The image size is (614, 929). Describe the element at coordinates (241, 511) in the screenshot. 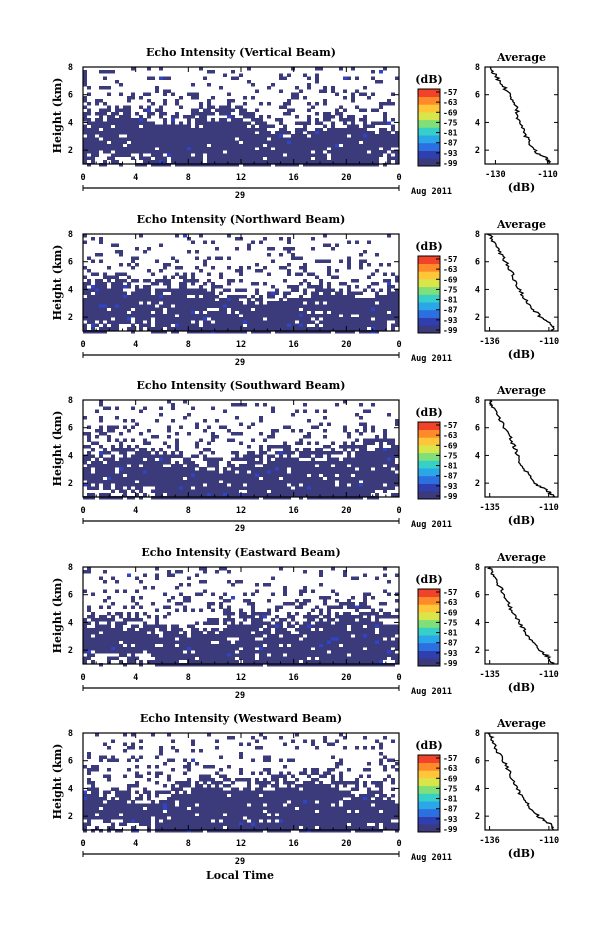

I see `x-tick-label: 12` at that location.